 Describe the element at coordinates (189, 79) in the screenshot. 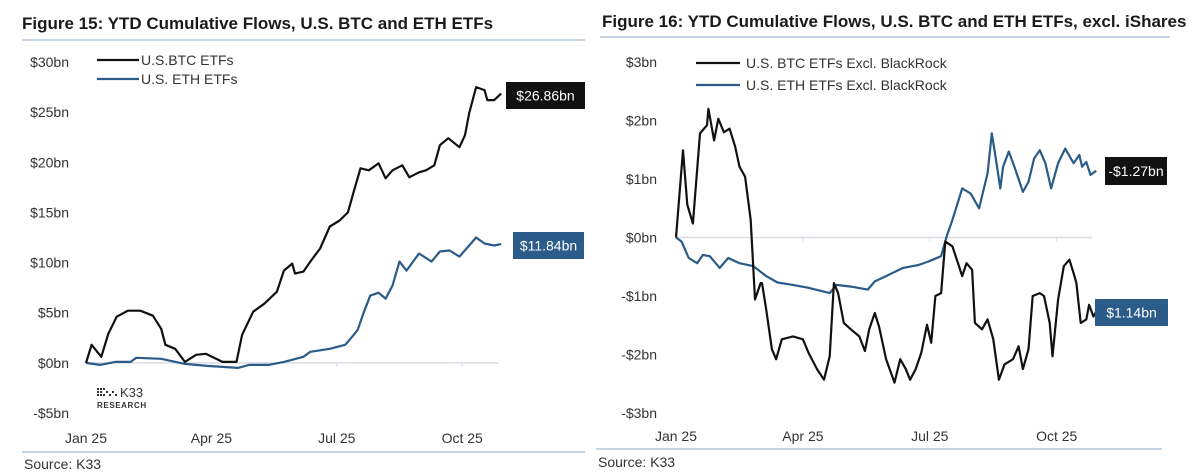

I see `legend-label-eth: U.S. ETH ETFs` at that location.